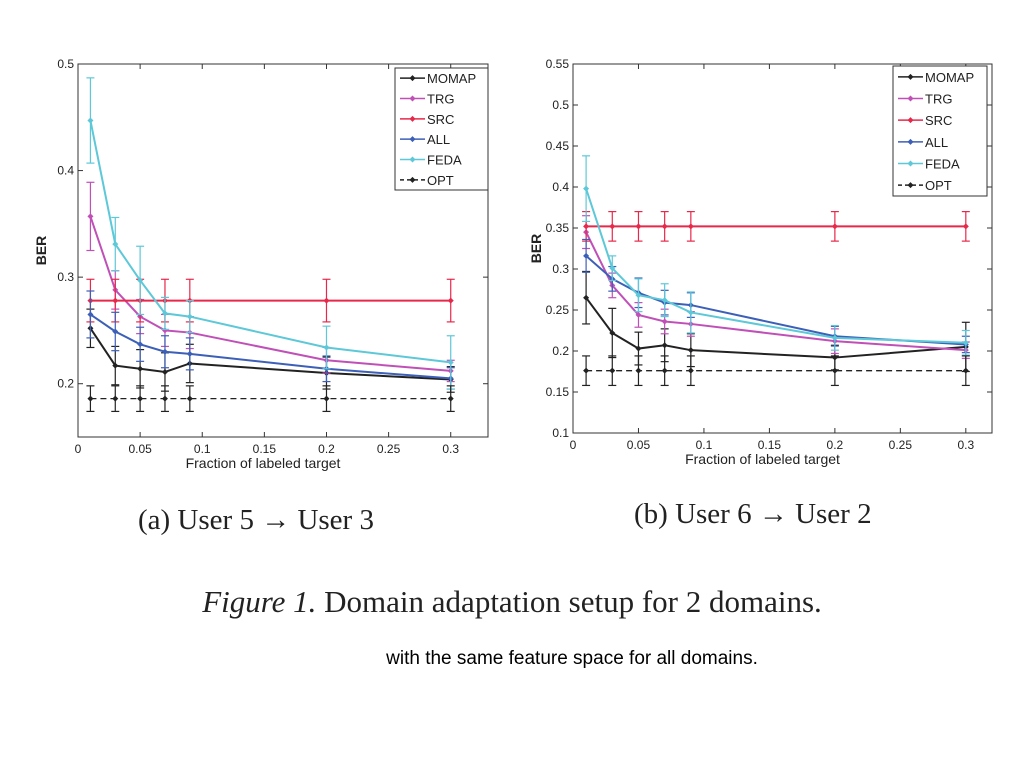  Describe the element at coordinates (65, 384) in the screenshot. I see `y-tick-label: 0.2` at that location.